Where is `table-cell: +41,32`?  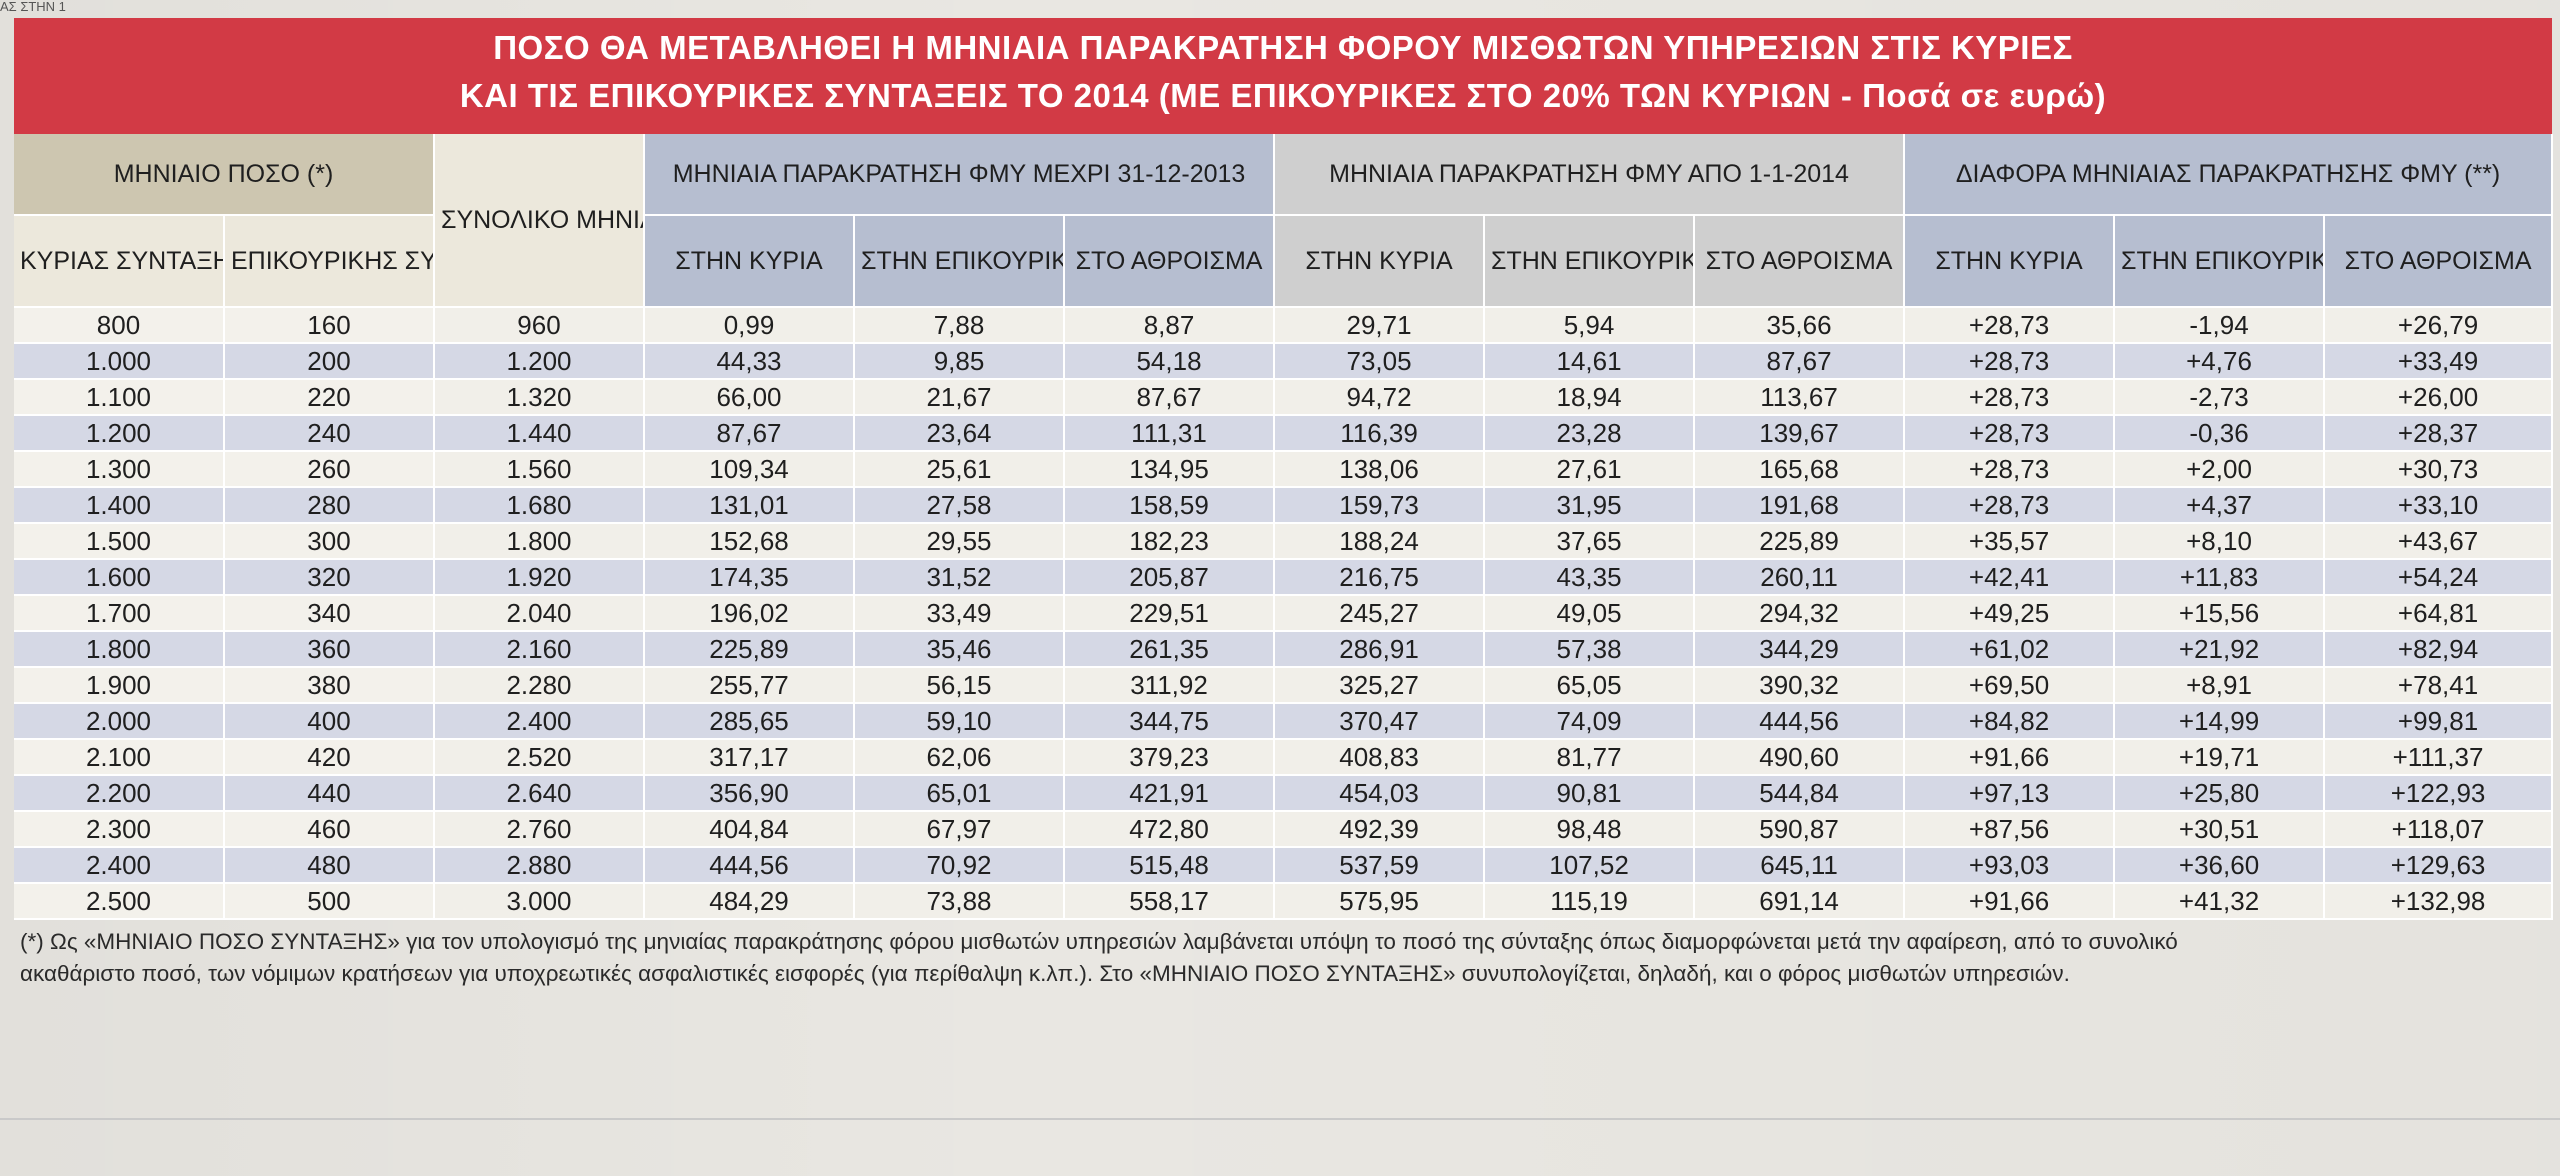
table-cell: +41,32 is located at coordinates (2220, 901).